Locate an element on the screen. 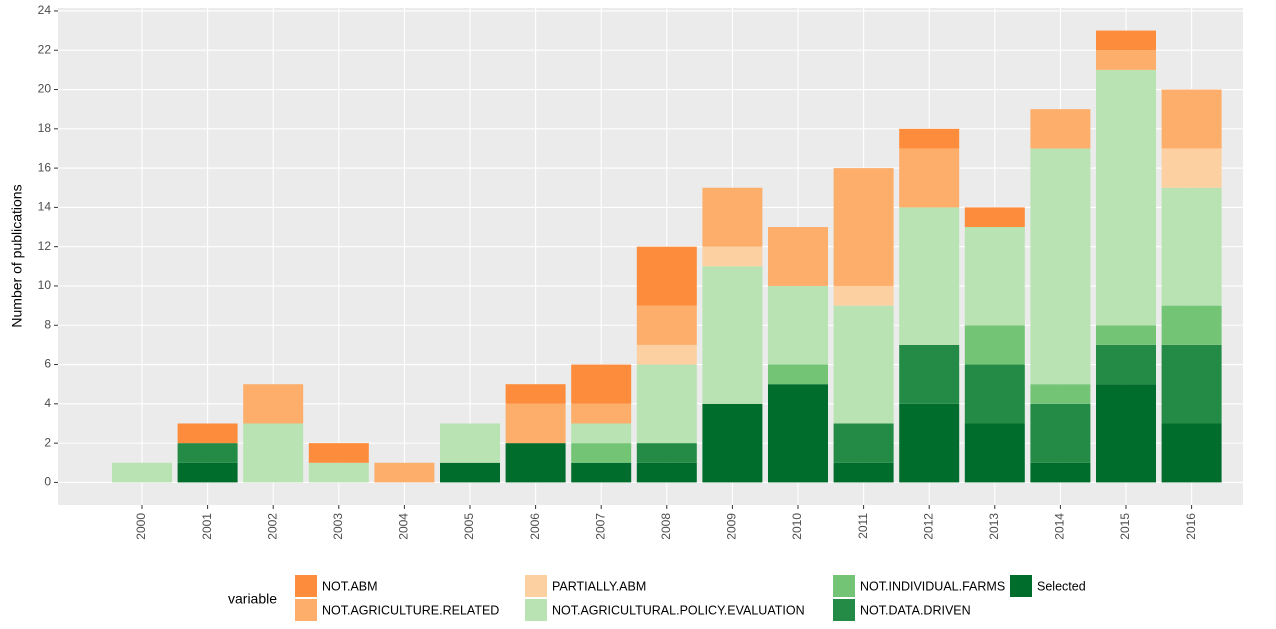 This screenshot has height=629, width=1276. legend-label: PARTIALLY.ABM is located at coordinates (599, 586).